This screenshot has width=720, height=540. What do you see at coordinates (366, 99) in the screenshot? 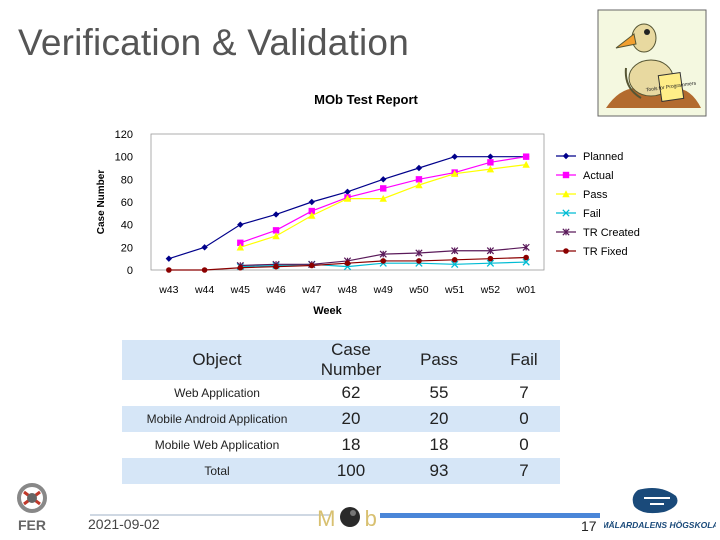
I see `chart-title: MOb Test Report` at bounding box center [366, 99].